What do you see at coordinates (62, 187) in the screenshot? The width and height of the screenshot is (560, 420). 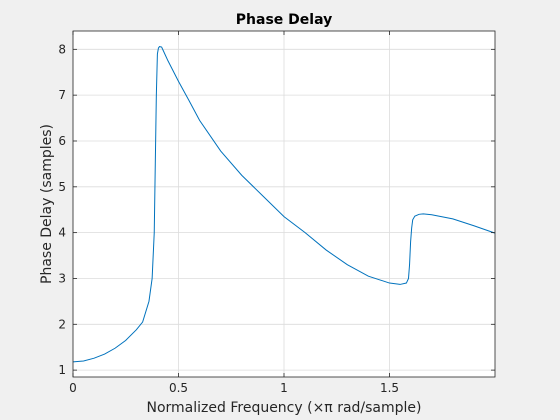 I see `y-tick-label: 5` at bounding box center [62, 187].